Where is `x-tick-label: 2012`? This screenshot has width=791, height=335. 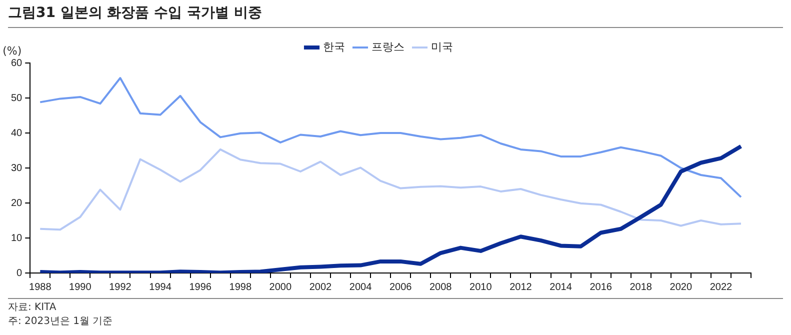 x-tick-label: 2012 is located at coordinates (521, 287).